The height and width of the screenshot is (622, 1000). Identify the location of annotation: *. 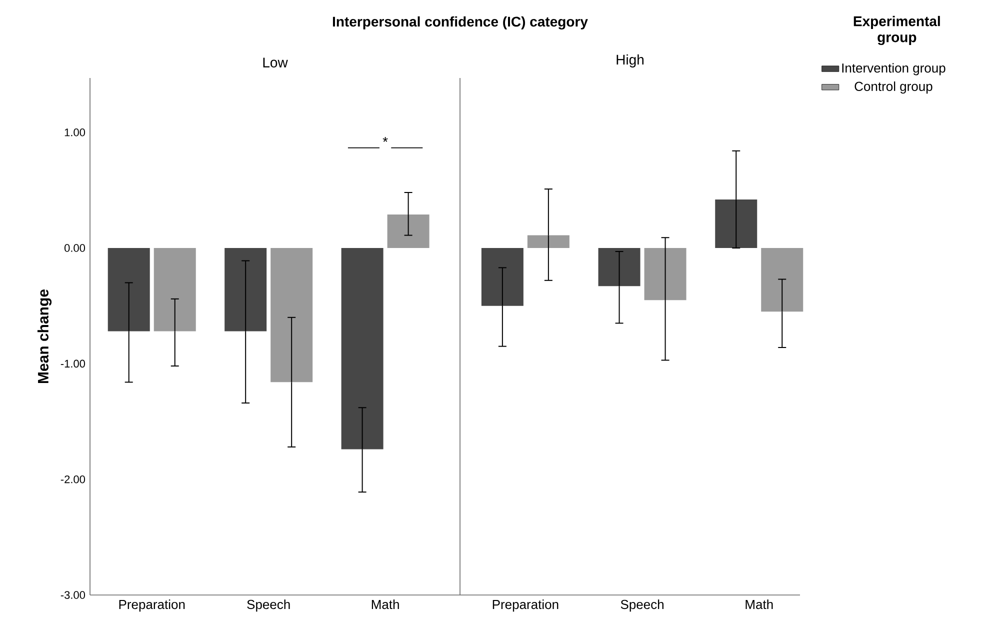
(385, 139).